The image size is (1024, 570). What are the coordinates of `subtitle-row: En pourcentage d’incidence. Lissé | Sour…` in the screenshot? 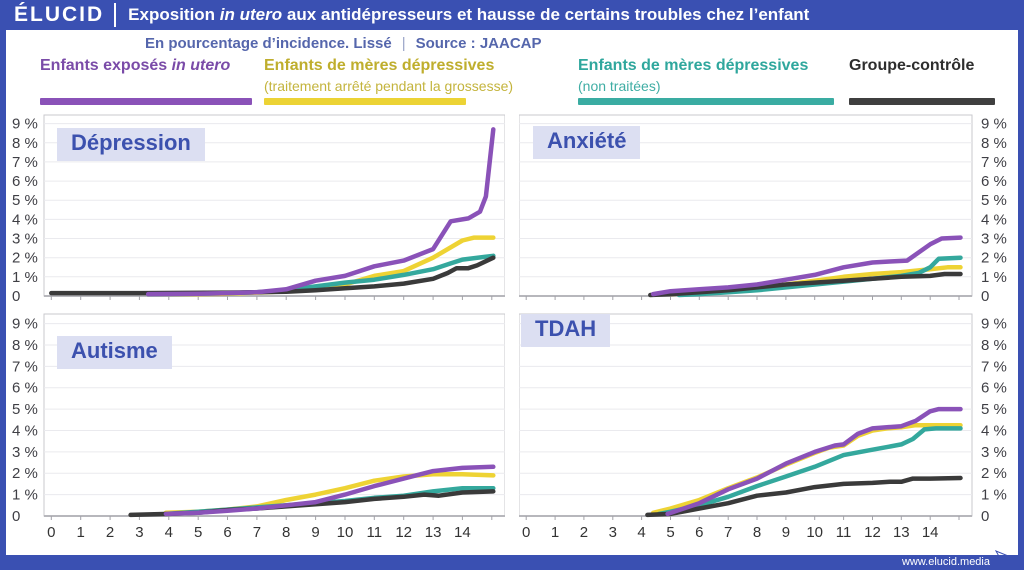 It's located at (512, 43).